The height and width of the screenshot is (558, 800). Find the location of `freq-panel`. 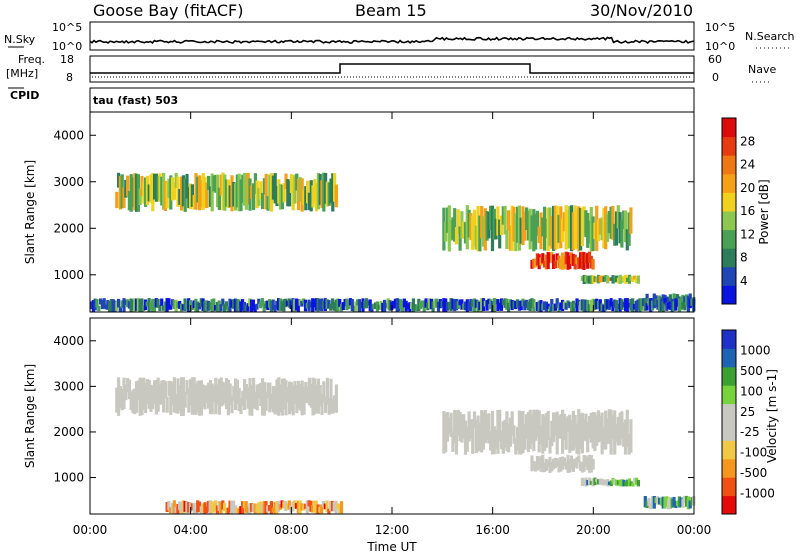

freq-panel is located at coordinates (392, 69).